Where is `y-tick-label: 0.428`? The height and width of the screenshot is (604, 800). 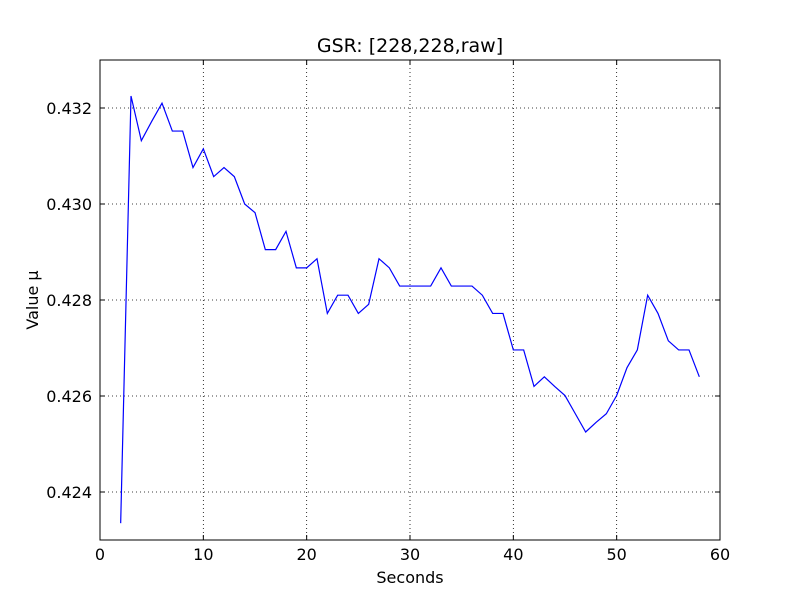
y-tick-label: 0.428 is located at coordinates (69, 300).